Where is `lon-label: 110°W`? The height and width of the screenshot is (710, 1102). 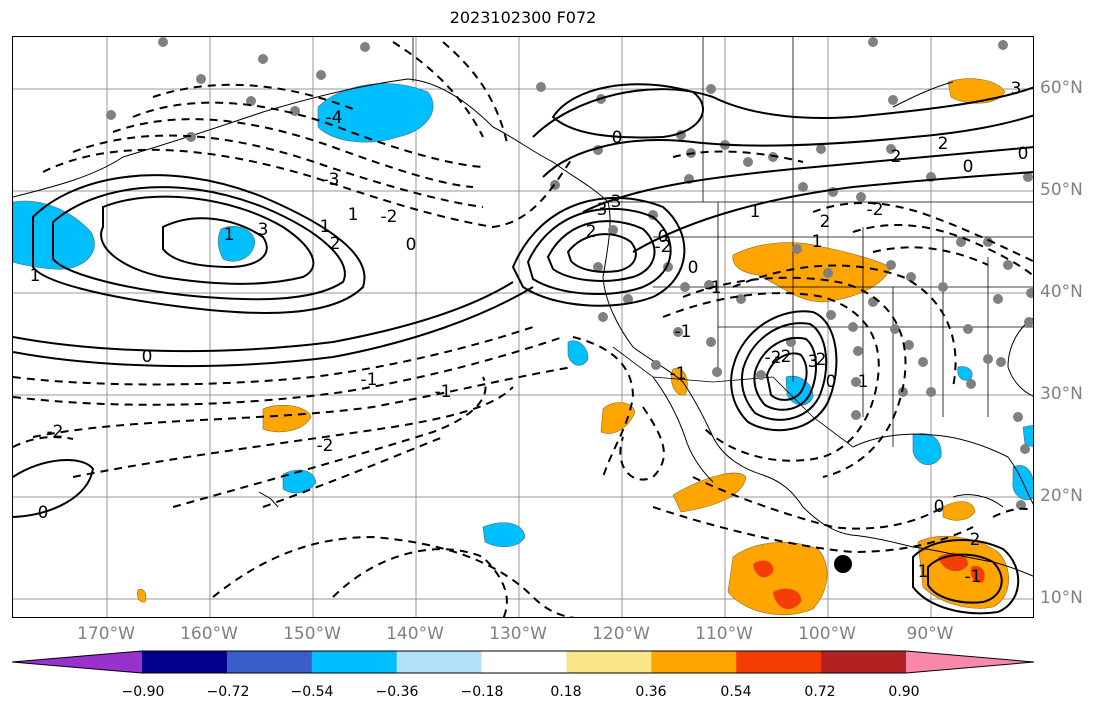
lon-label: 110°W is located at coordinates (724, 634).